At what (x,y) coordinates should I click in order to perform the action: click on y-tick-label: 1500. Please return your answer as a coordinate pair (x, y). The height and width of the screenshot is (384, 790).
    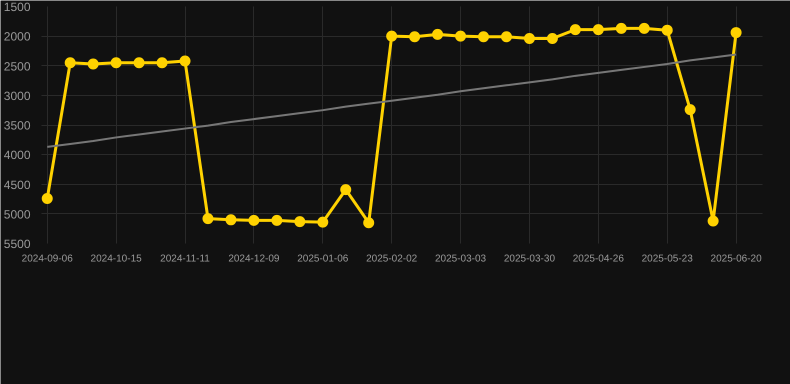
    Looking at the image, I should click on (17, 7).